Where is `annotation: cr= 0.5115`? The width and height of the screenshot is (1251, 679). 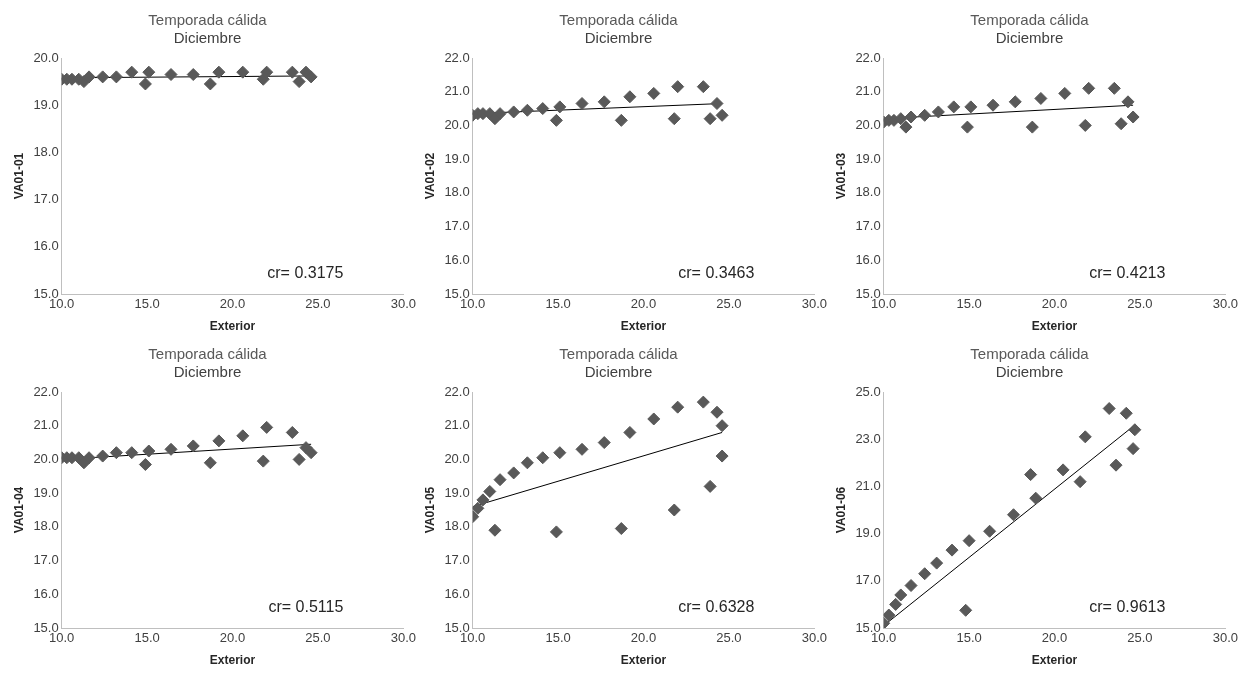
annotation: cr= 0.5115 is located at coordinates (306, 607).